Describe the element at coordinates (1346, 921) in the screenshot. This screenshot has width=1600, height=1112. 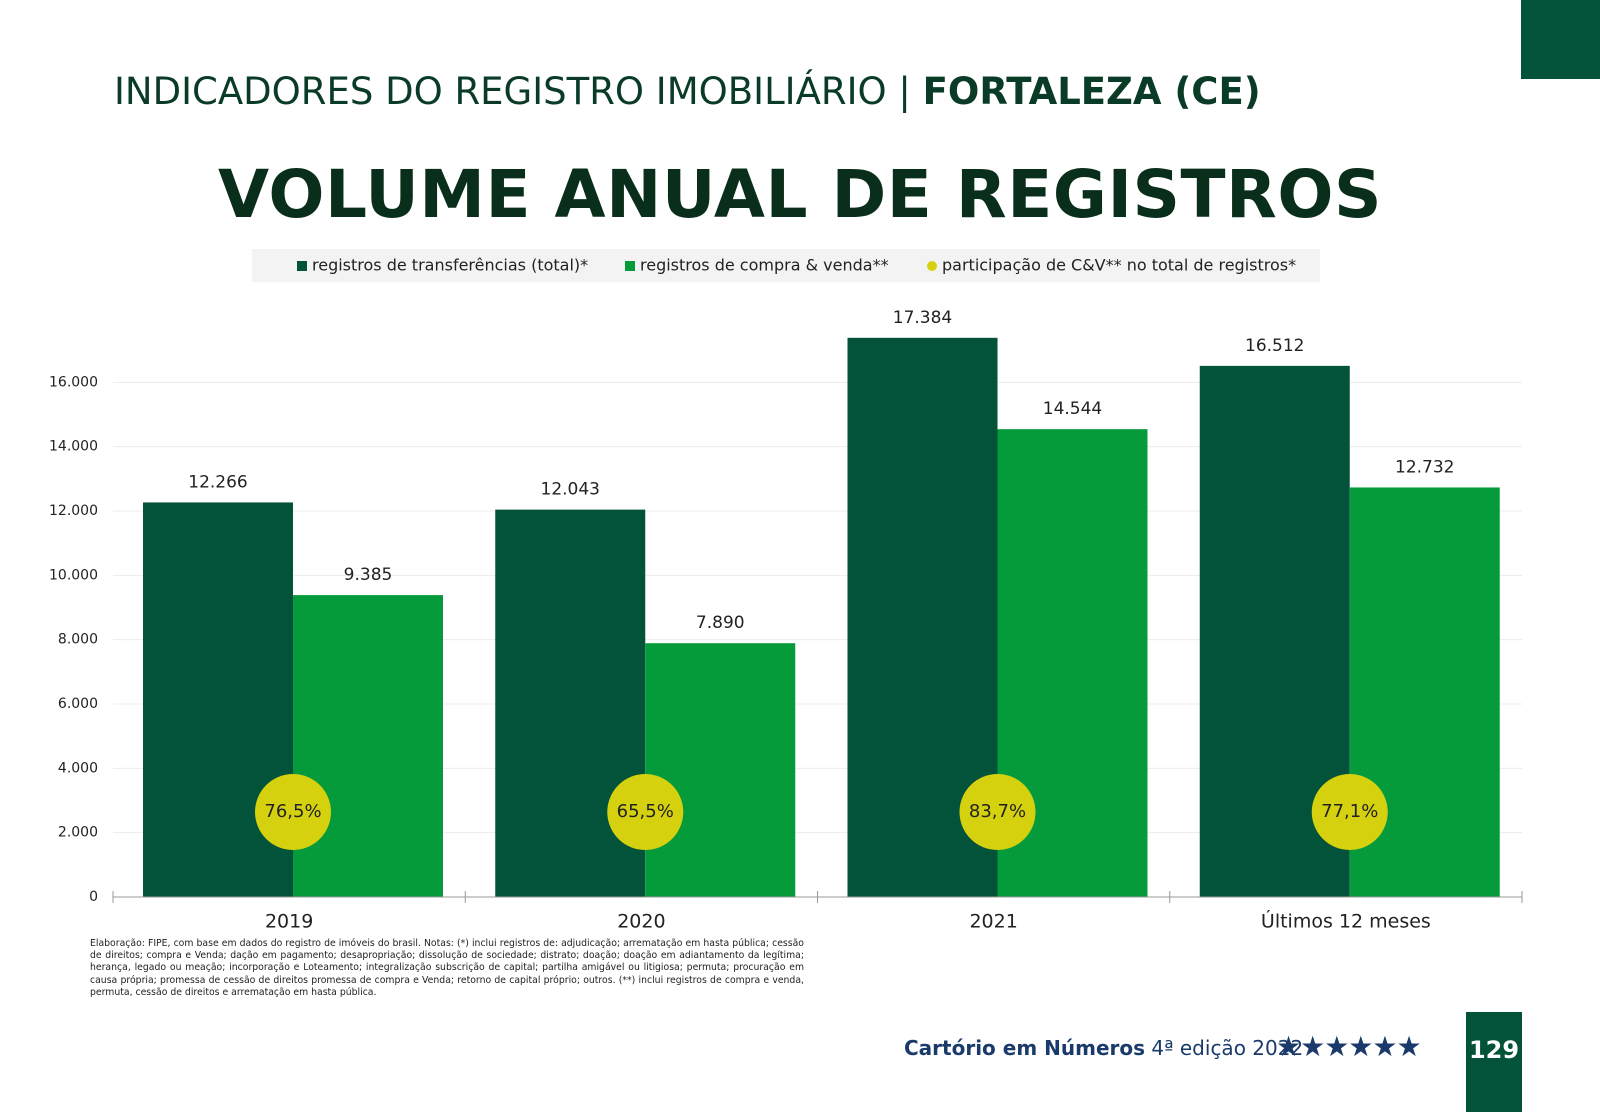
I see `x-tick-label: Últimos 12 meses` at that location.